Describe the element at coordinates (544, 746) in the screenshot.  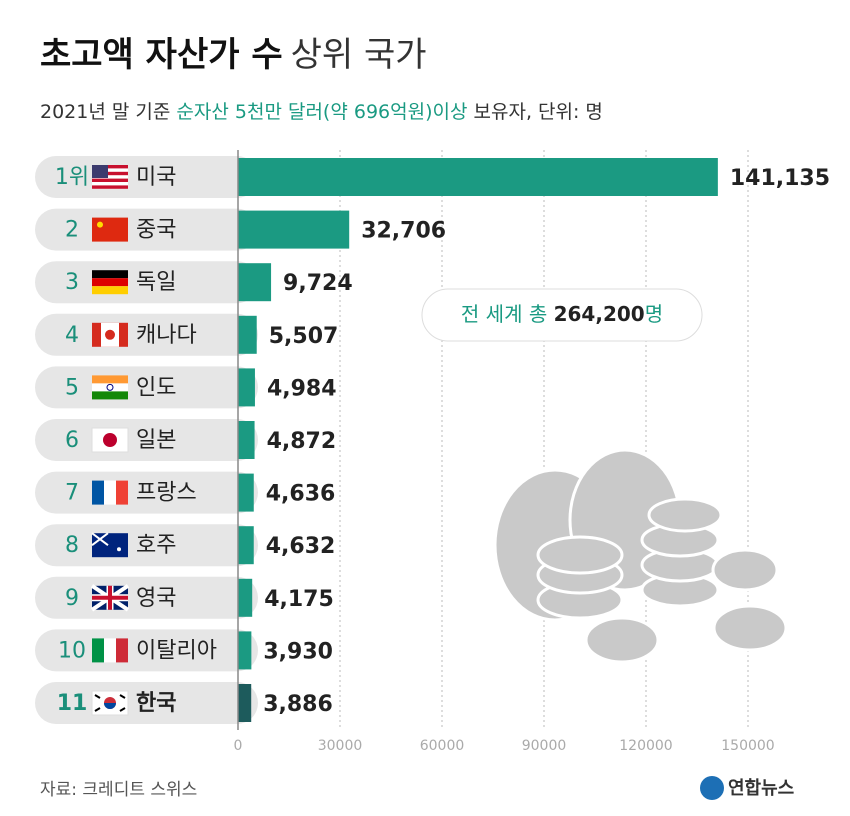
I see `x-tick-label: 90000` at that location.